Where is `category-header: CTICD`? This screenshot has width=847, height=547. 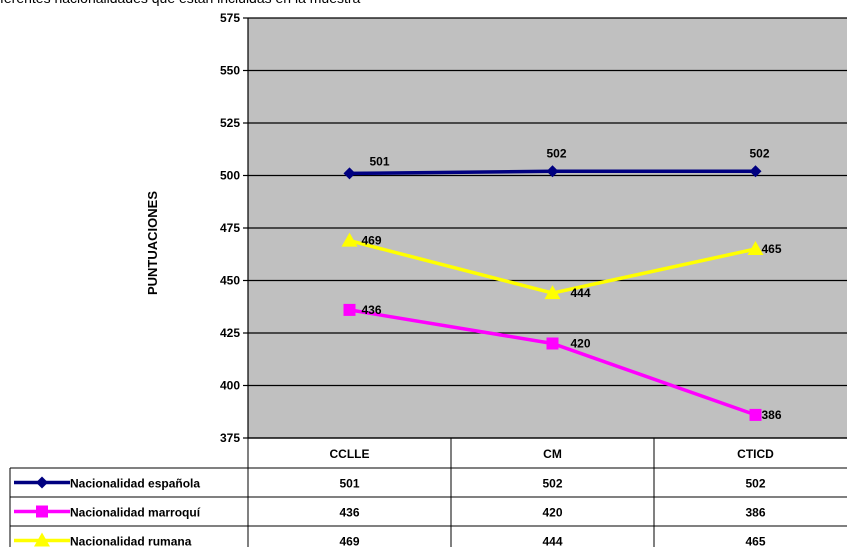
category-header: CTICD is located at coordinates (755, 454).